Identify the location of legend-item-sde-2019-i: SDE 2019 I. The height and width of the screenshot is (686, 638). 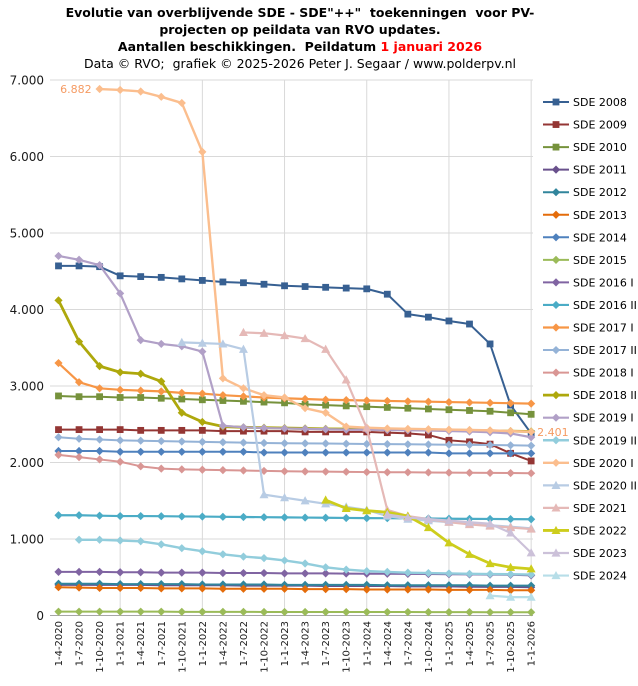
(588, 418).